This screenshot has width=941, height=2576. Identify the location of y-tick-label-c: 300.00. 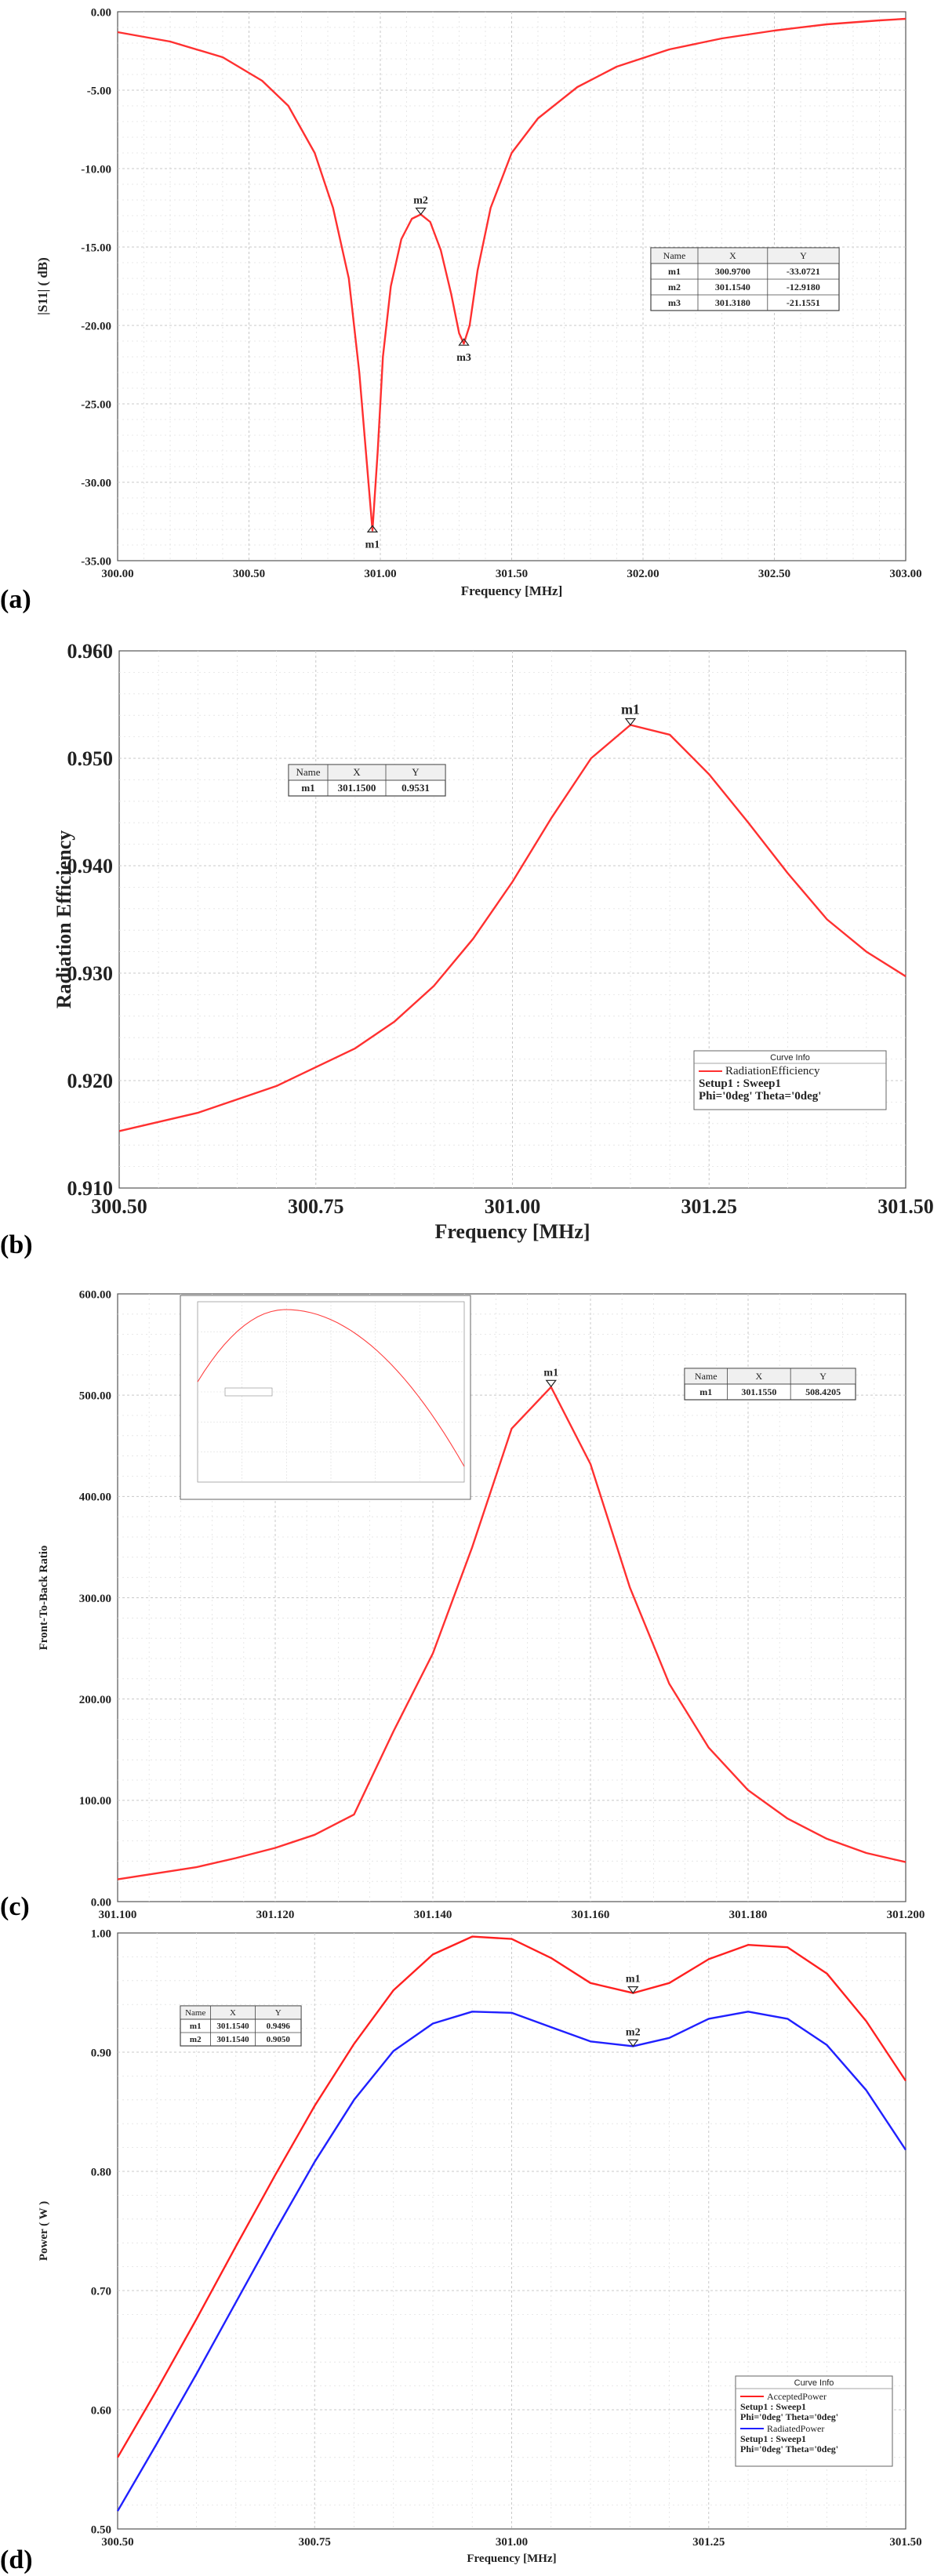
(95, 1599).